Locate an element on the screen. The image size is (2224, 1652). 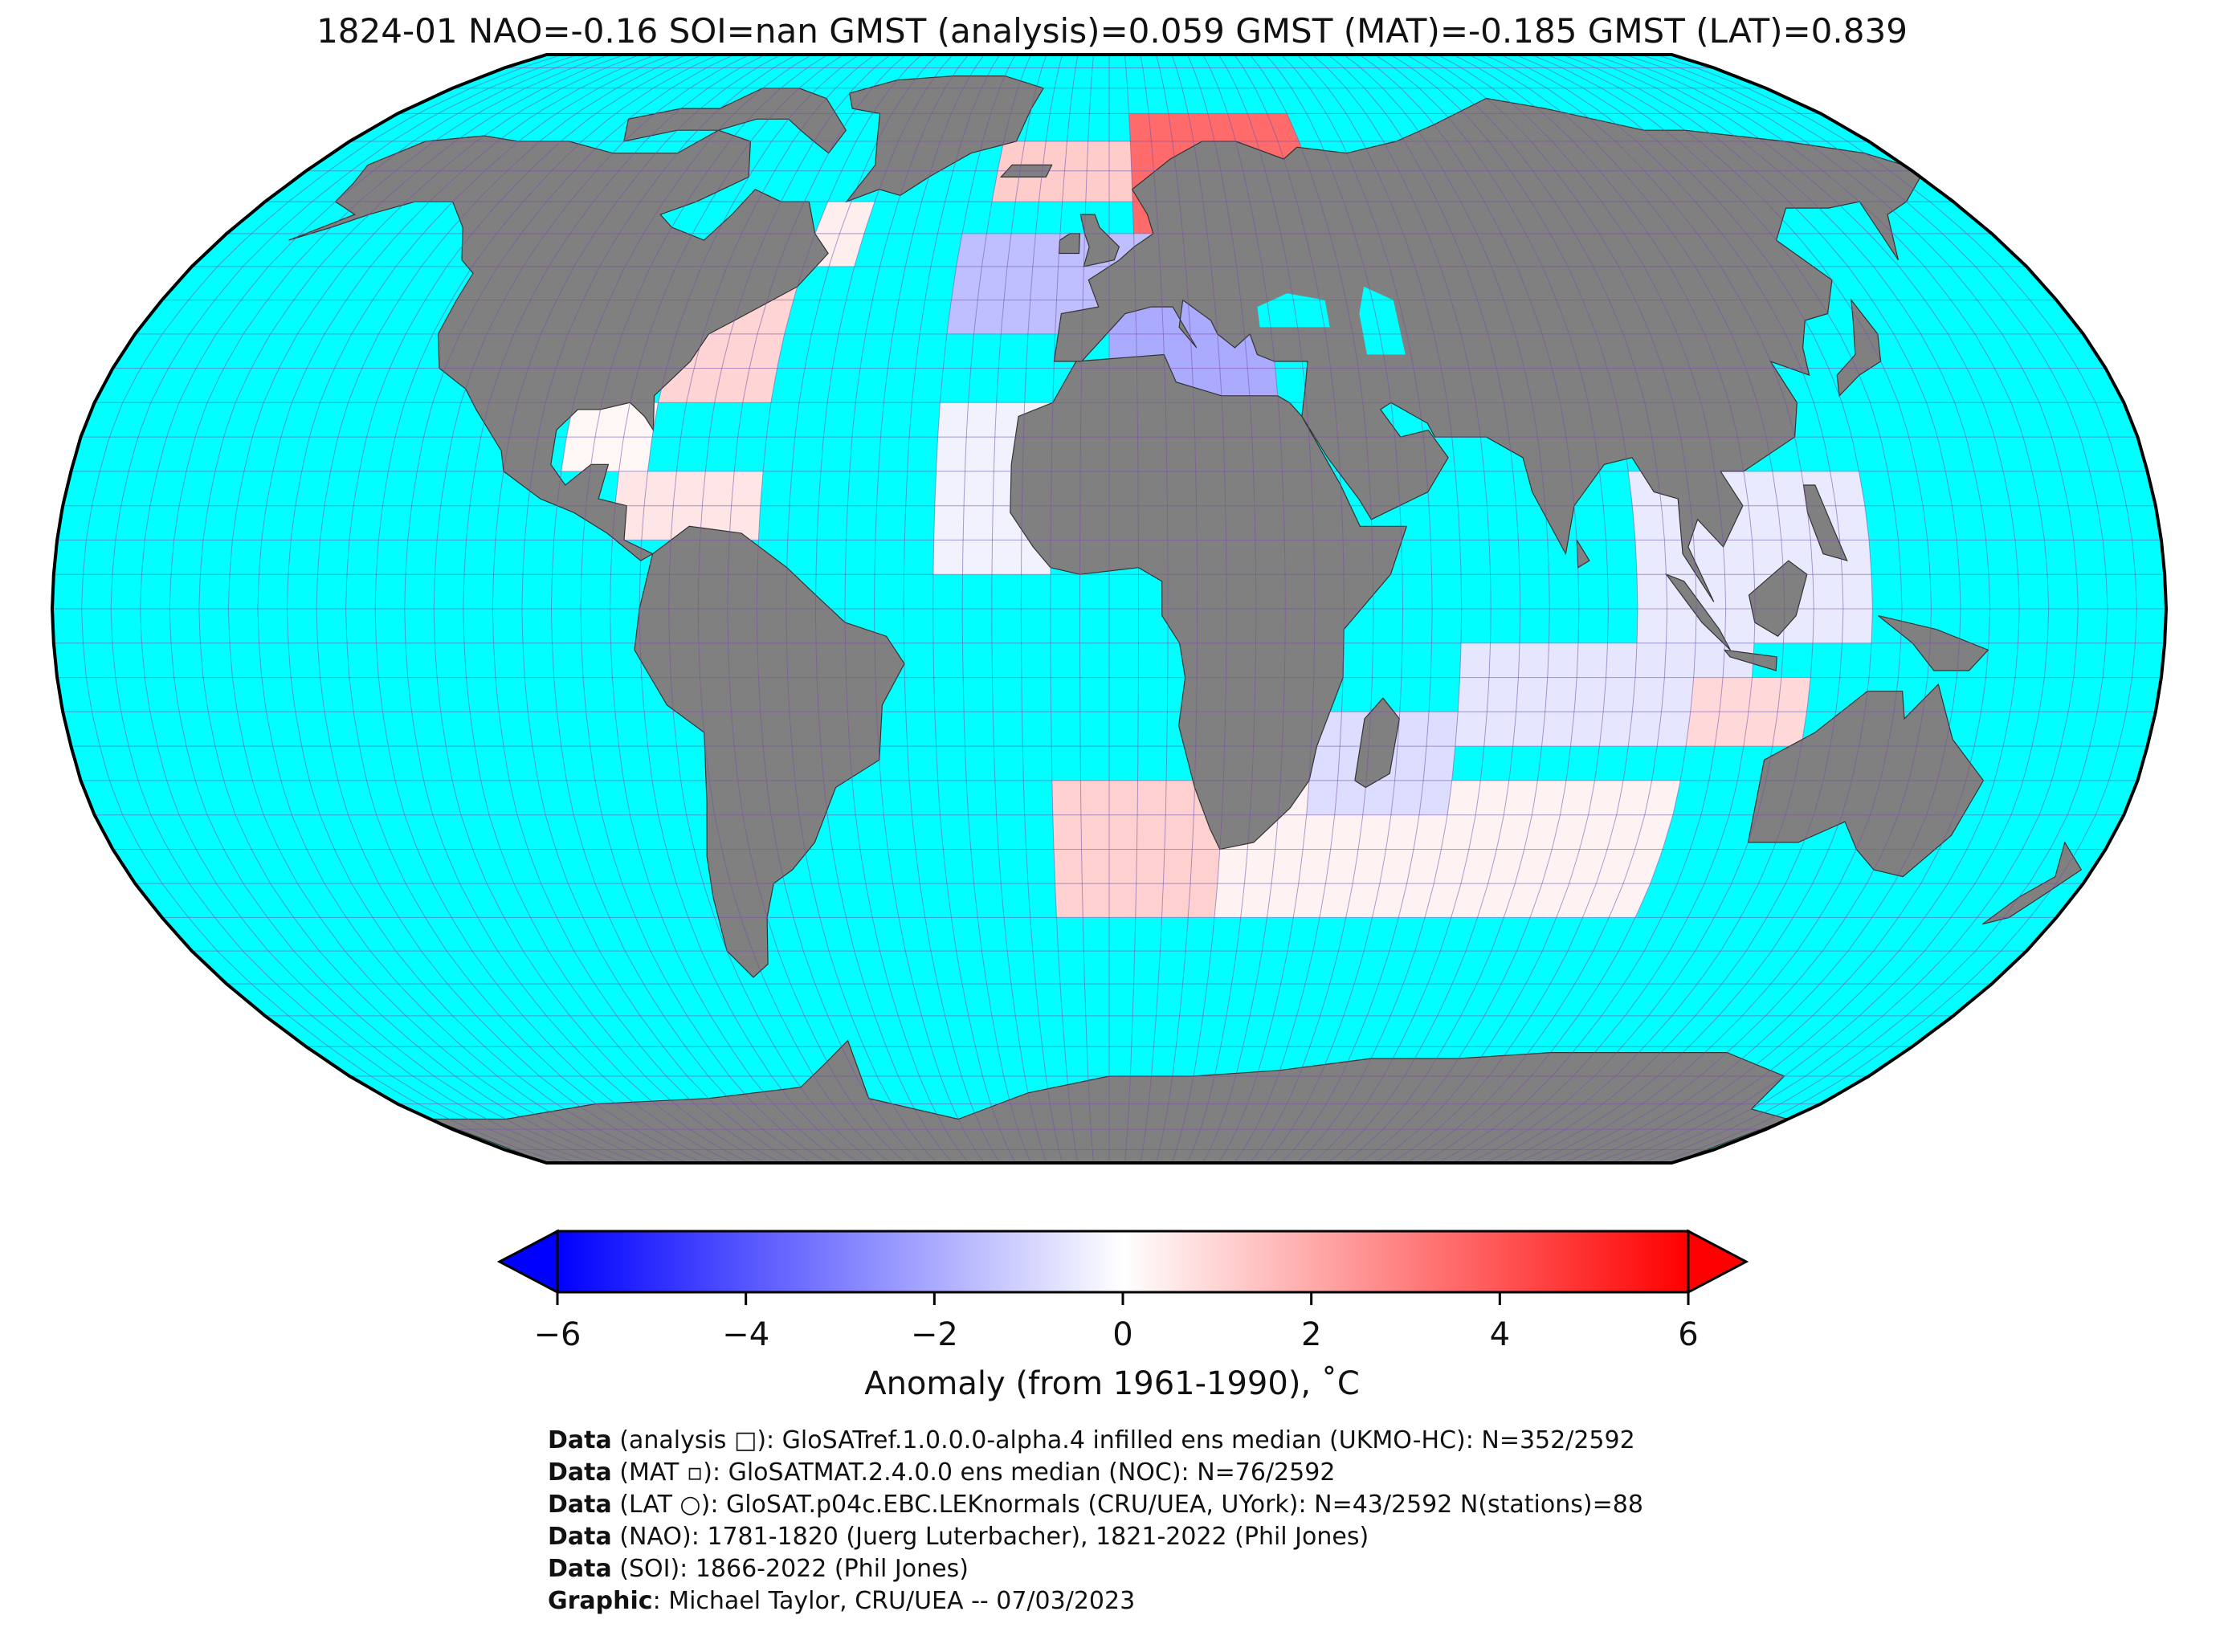
anomaly-region is located at coordinates (610, 436).